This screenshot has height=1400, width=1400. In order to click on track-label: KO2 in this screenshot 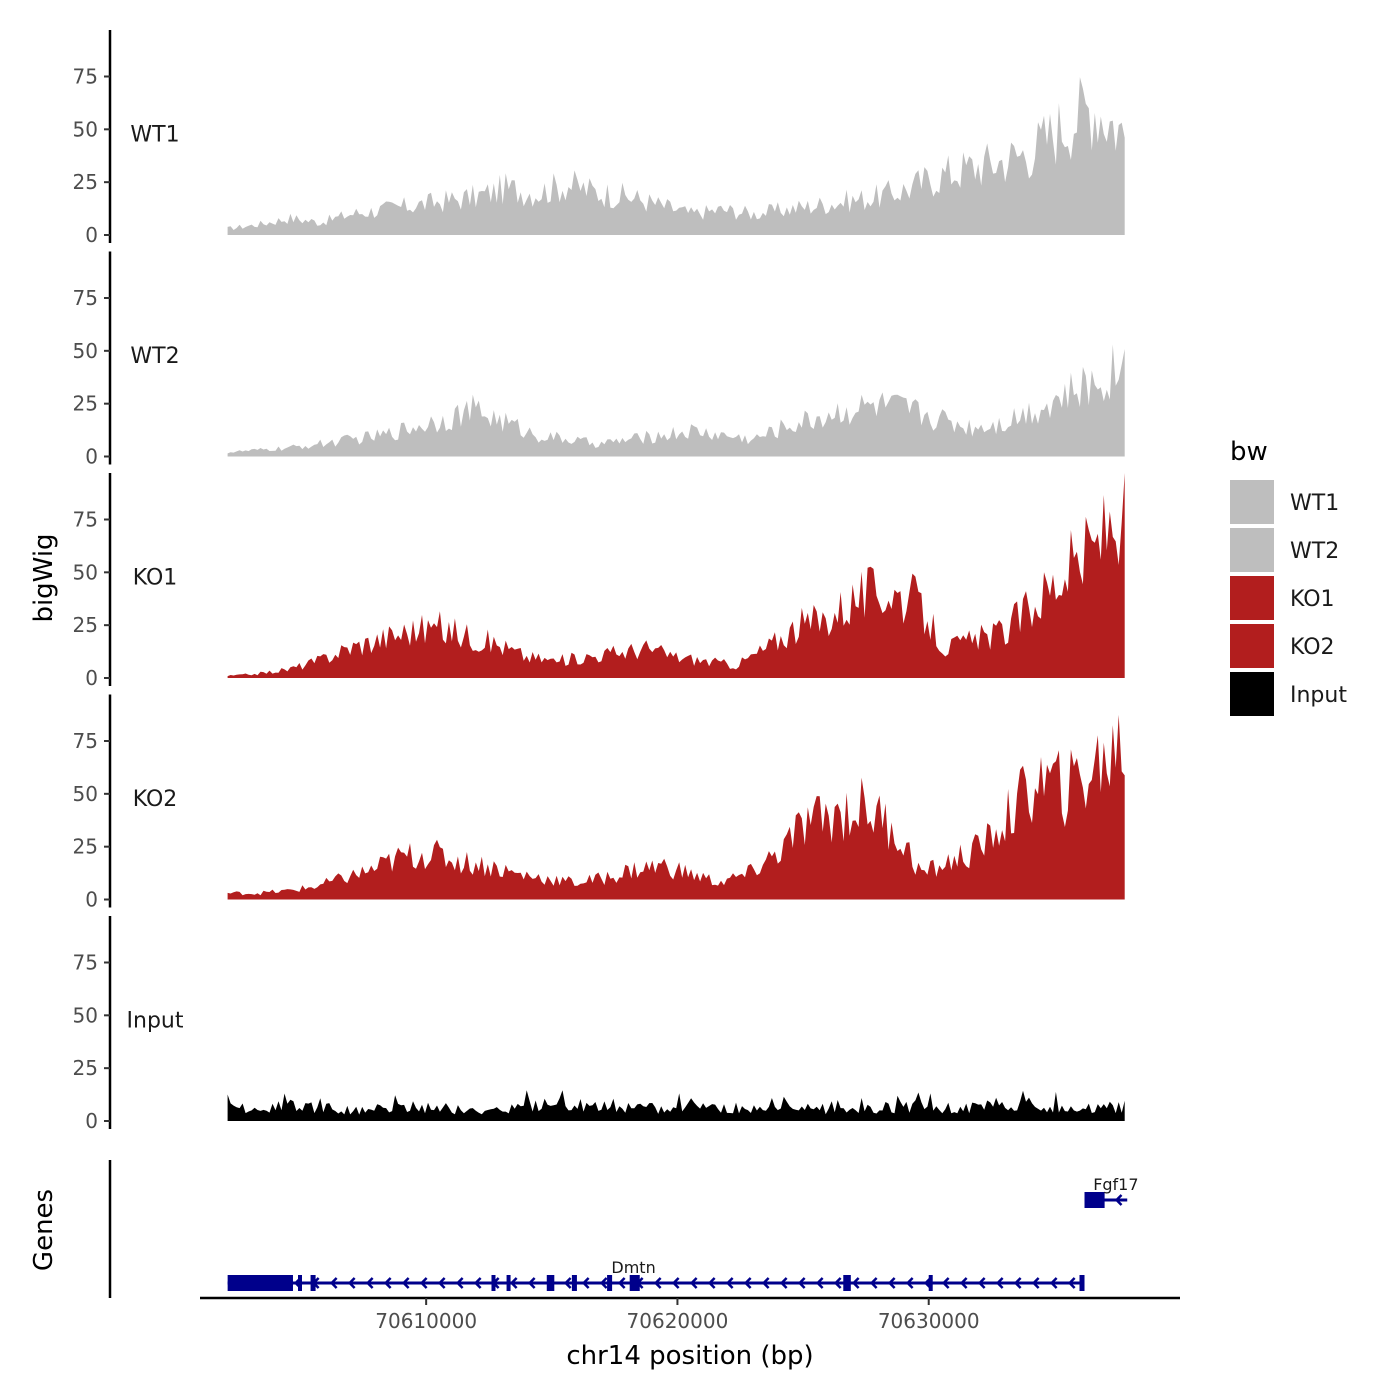, I will do `click(155, 799)`.